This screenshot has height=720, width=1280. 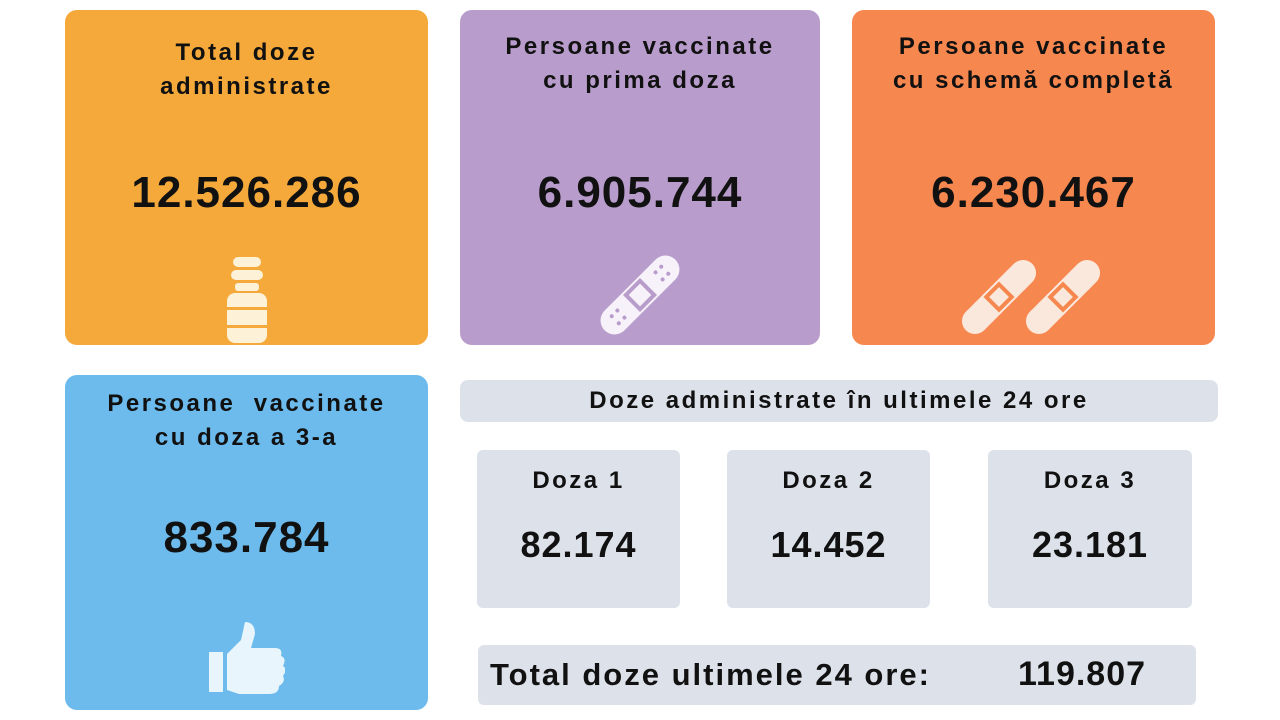 I want to click on title-line: cu schemă completă, so click(x=1033, y=80).